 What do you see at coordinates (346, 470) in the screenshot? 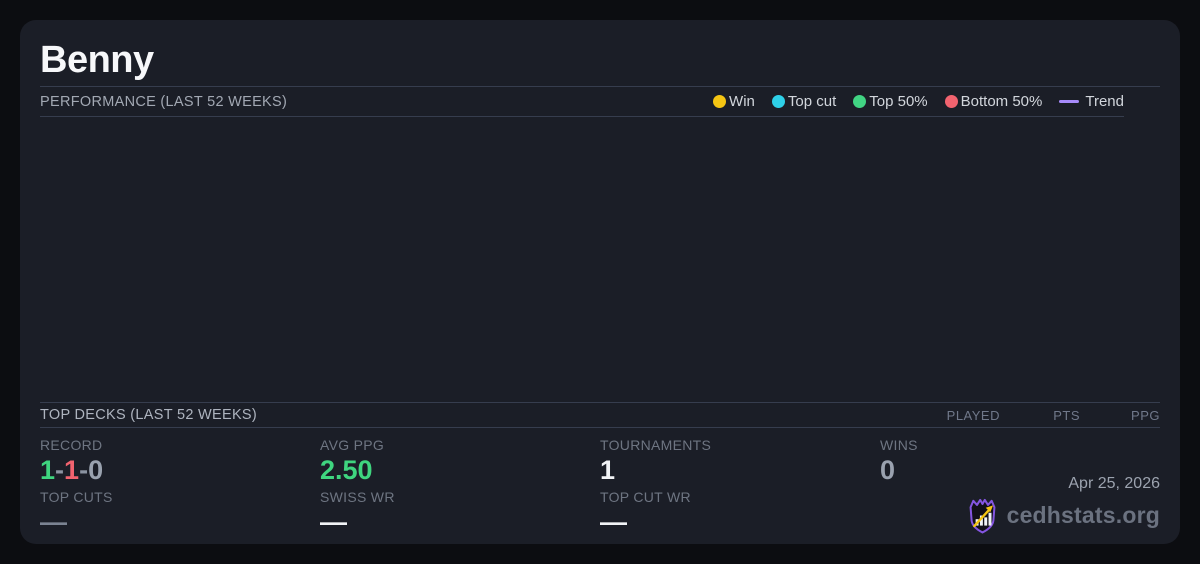
I see `avg-ppg-value: 2.50` at bounding box center [346, 470].